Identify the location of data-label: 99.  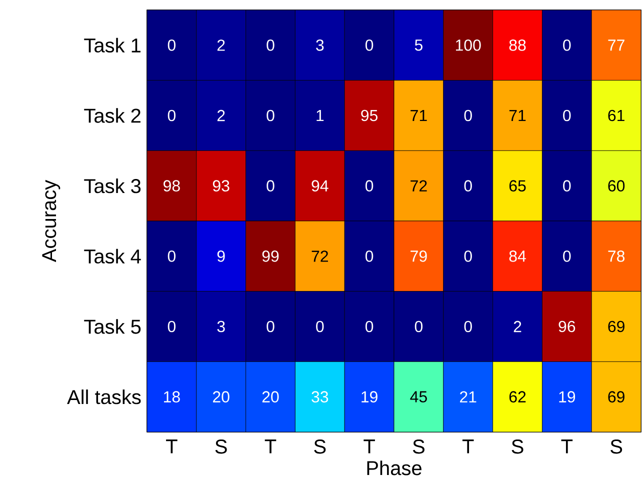
(270, 256).